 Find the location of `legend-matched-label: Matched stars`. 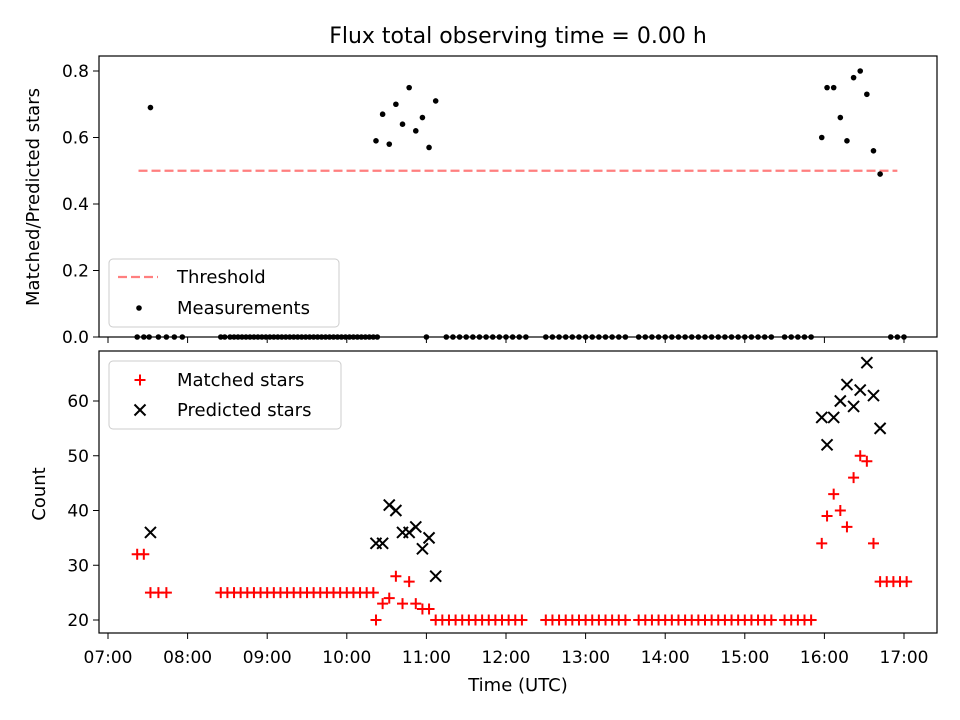

legend-matched-label: Matched stars is located at coordinates (240, 380).